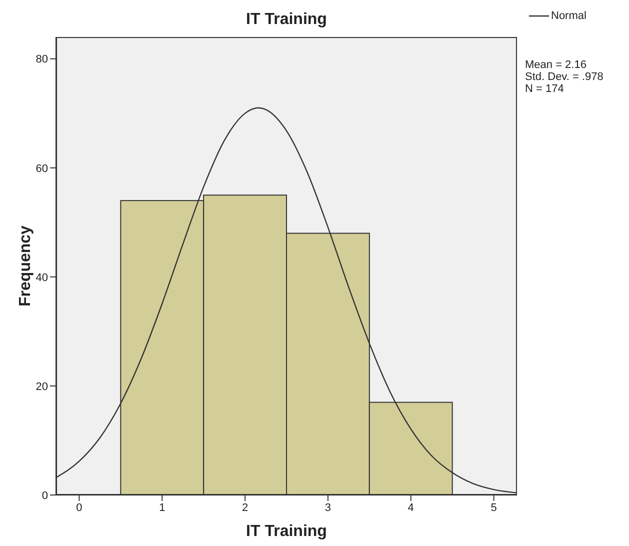 The image size is (629, 546). Describe the element at coordinates (411, 508) in the screenshot. I see `x-tick-label: 4` at that location.